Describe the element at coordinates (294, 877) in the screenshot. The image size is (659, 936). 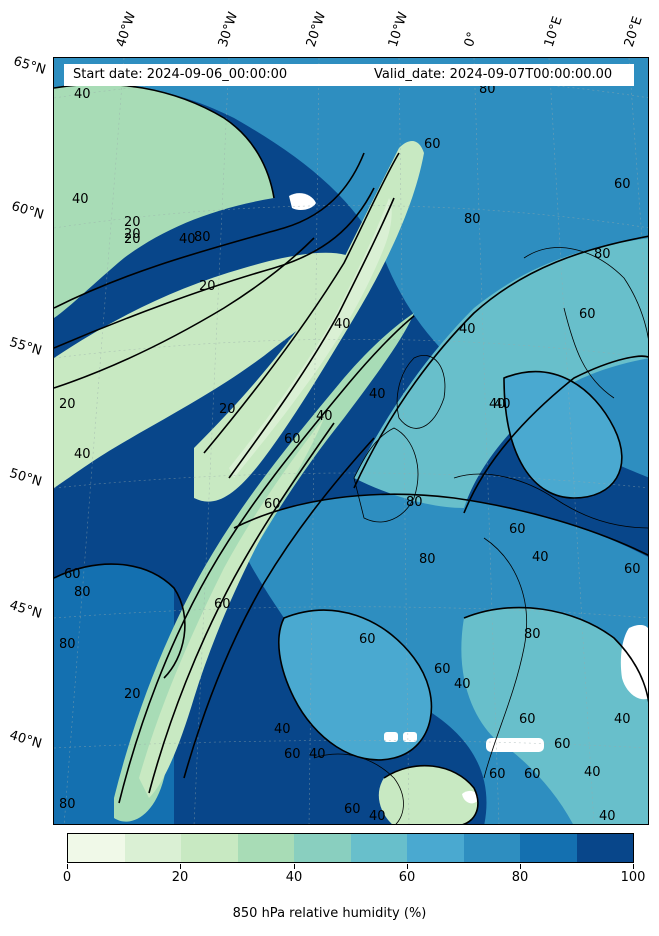
I see `colorbar-tick-label: 40` at that location.